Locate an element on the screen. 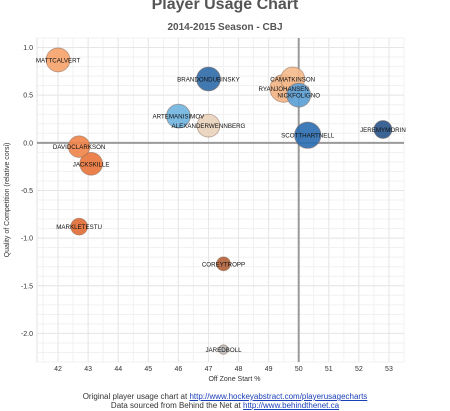 Image resolution: width=450 pixels, height=411 pixels. x-tick-label: 43 is located at coordinates (88, 369).